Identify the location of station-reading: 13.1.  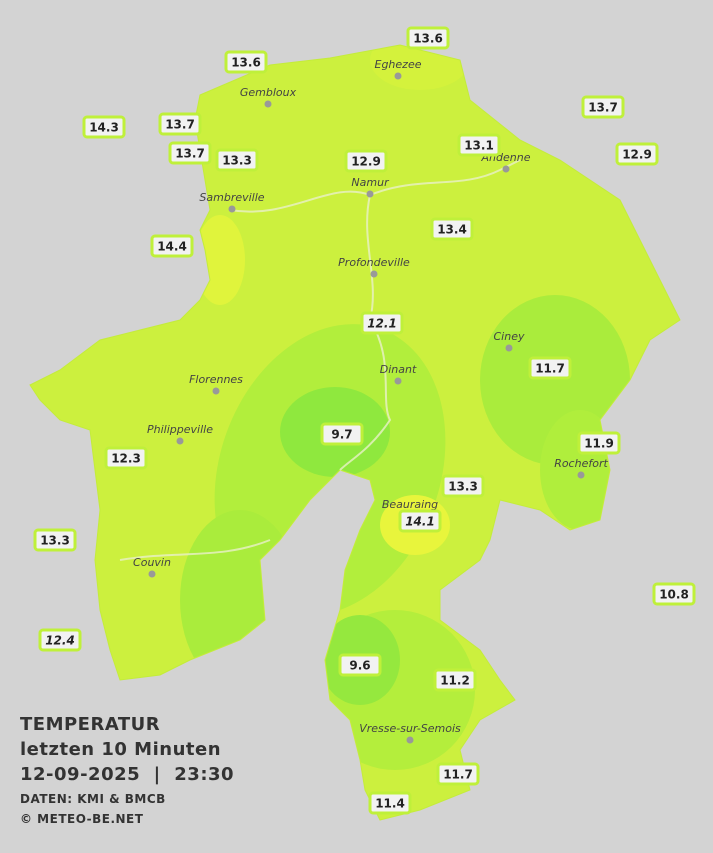
(479, 146).